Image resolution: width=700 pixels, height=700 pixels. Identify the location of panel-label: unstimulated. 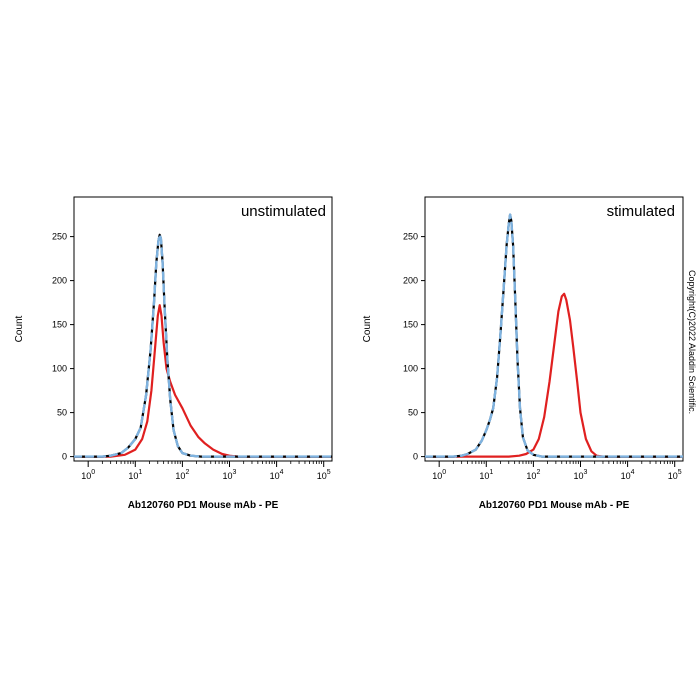
(283, 211).